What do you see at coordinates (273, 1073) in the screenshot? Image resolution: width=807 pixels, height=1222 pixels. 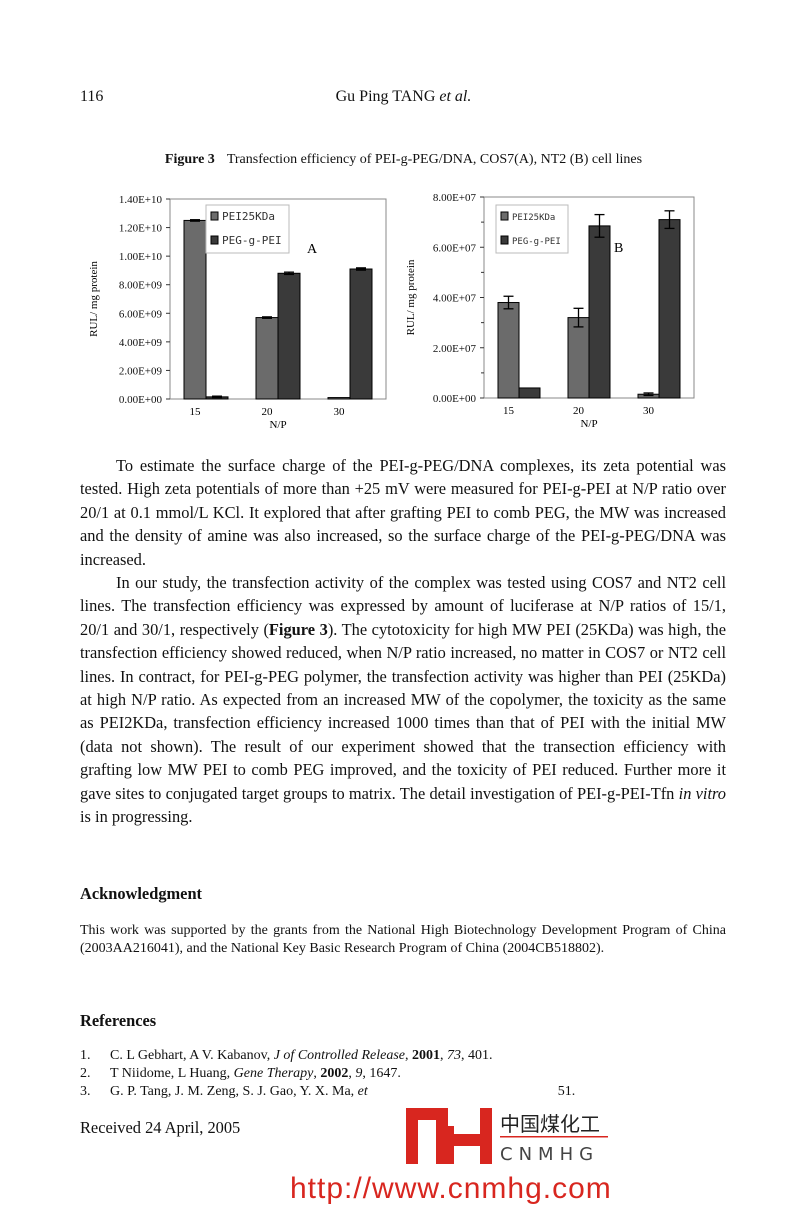 I see `ref-journal: Gene Therapy` at bounding box center [273, 1073].